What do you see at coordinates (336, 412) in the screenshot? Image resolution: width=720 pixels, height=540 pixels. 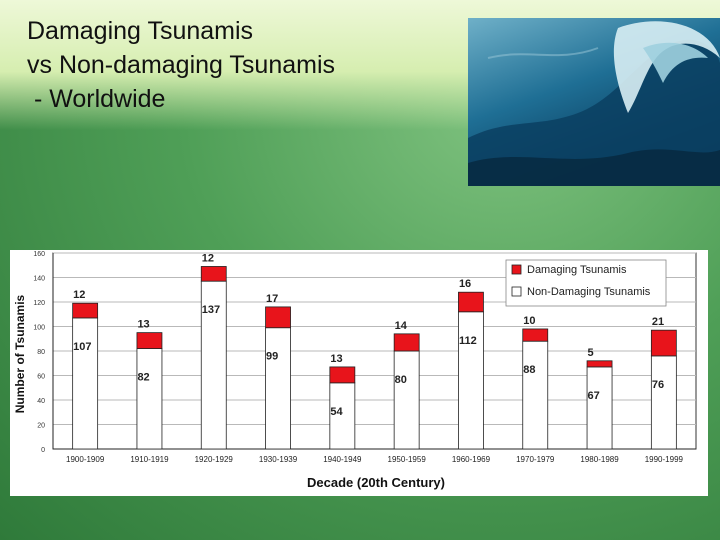 I see `data-label-non-damaging: 54` at bounding box center [336, 412].